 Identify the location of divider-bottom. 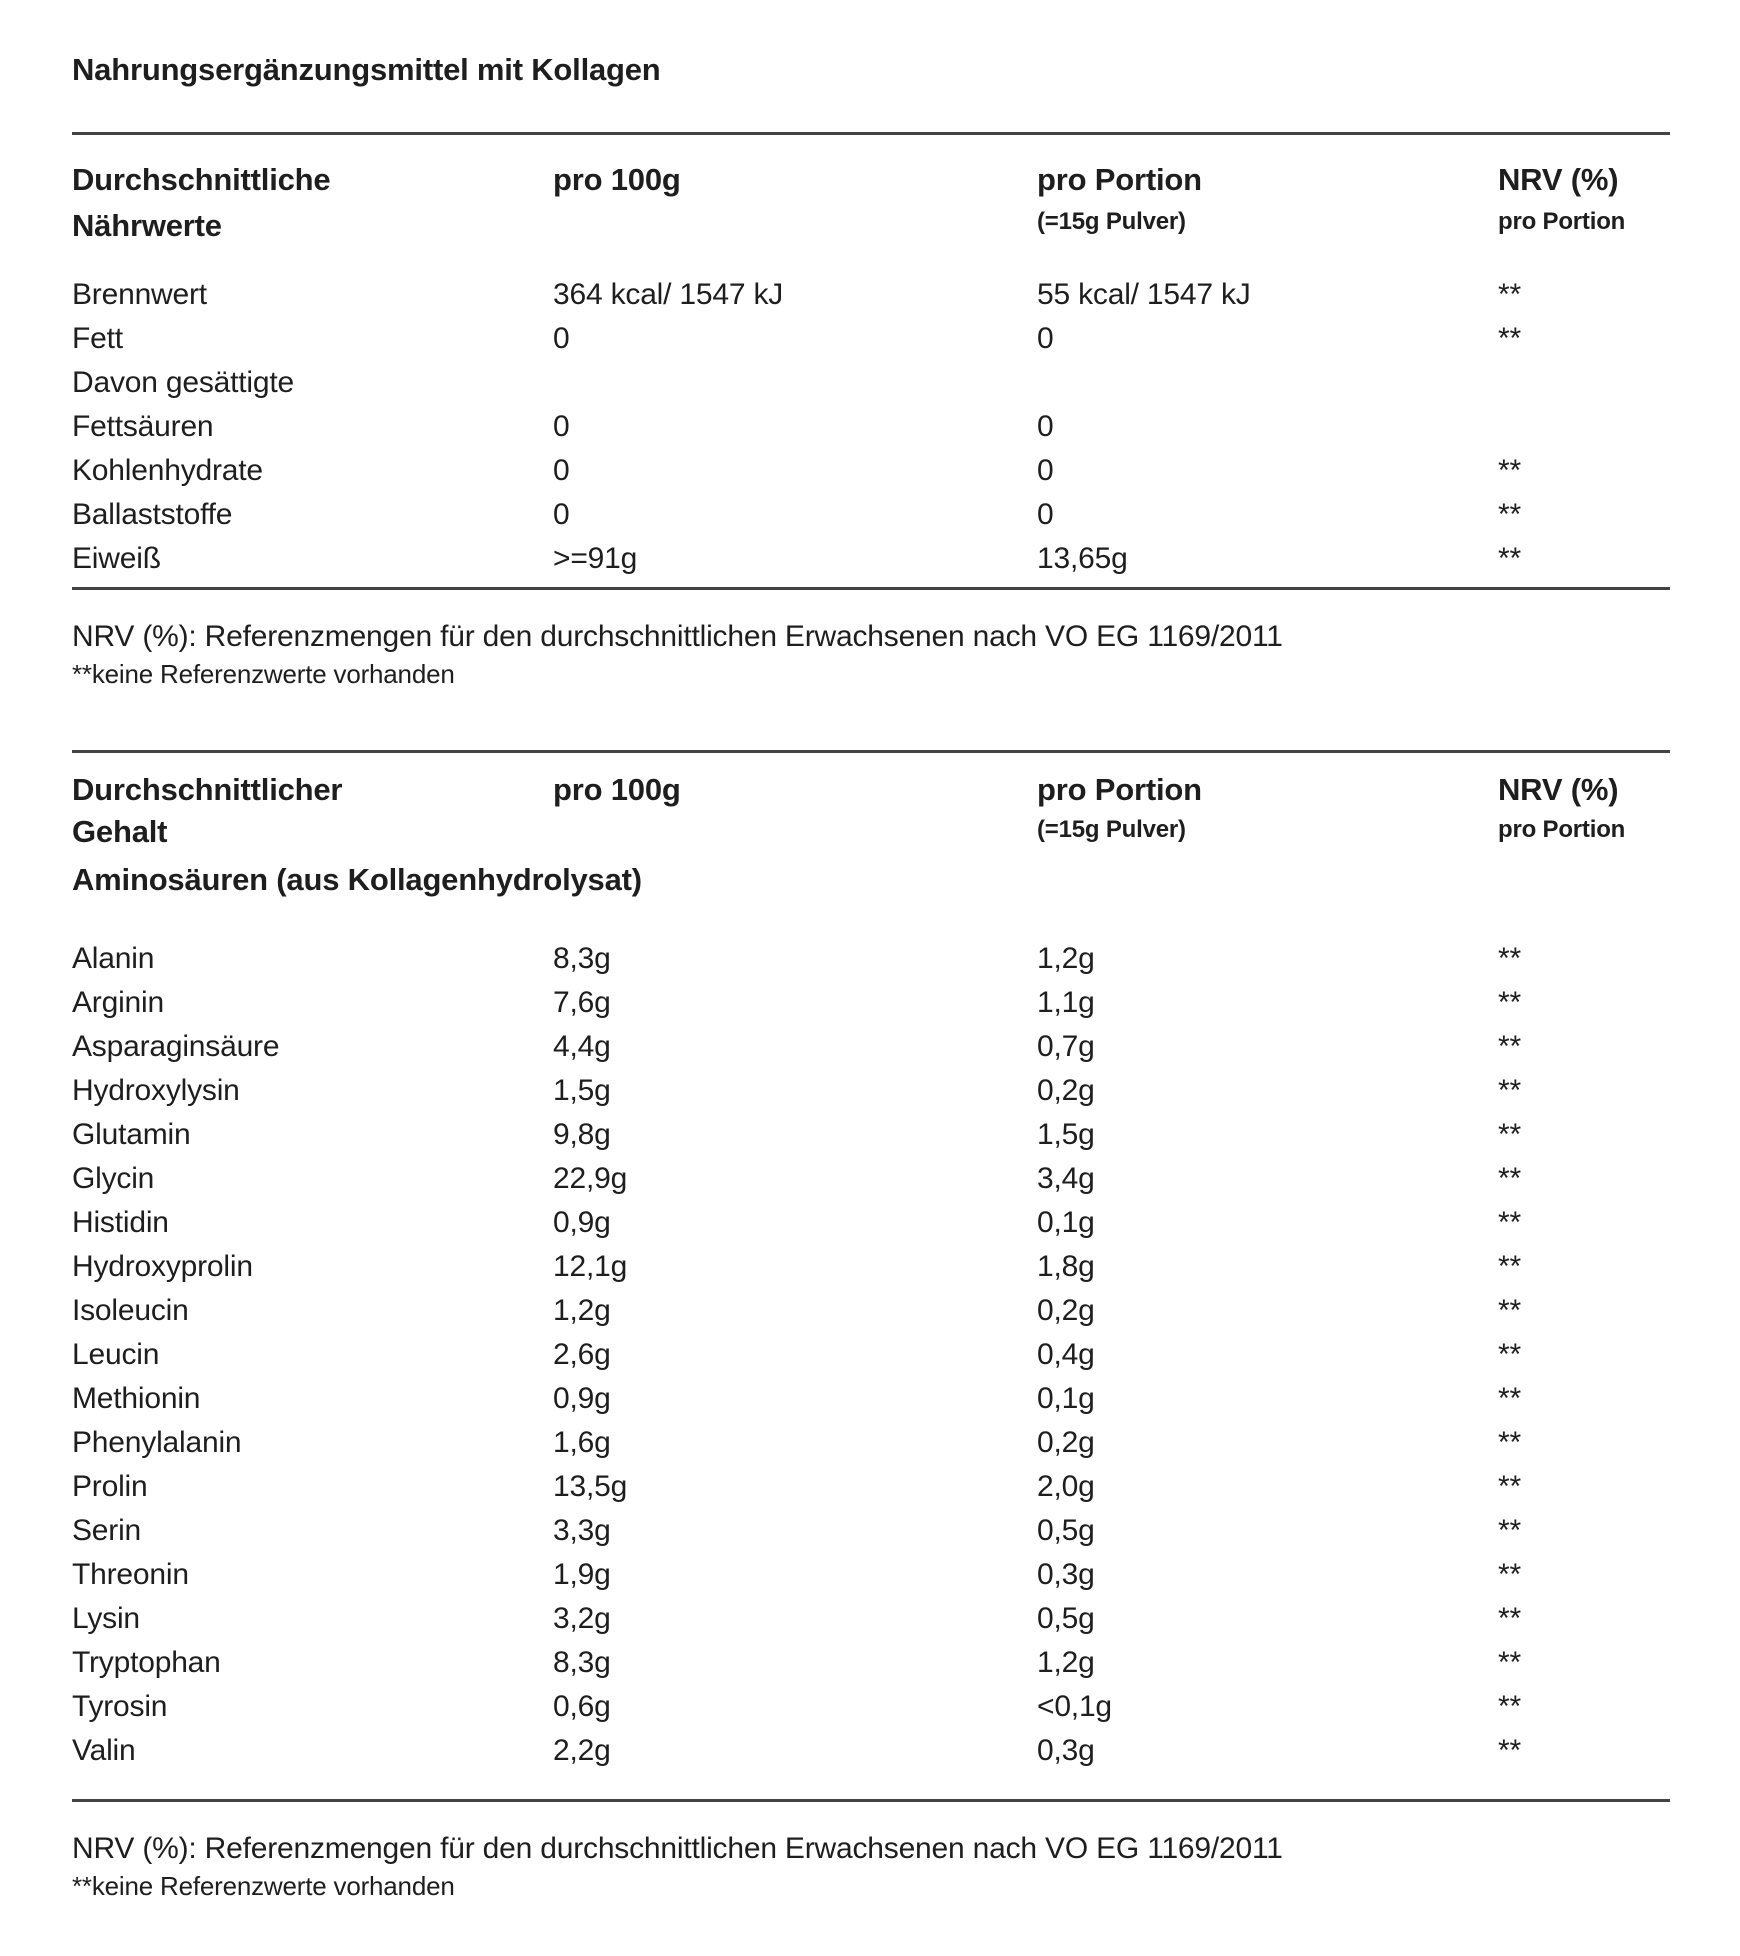
(871, 1800).